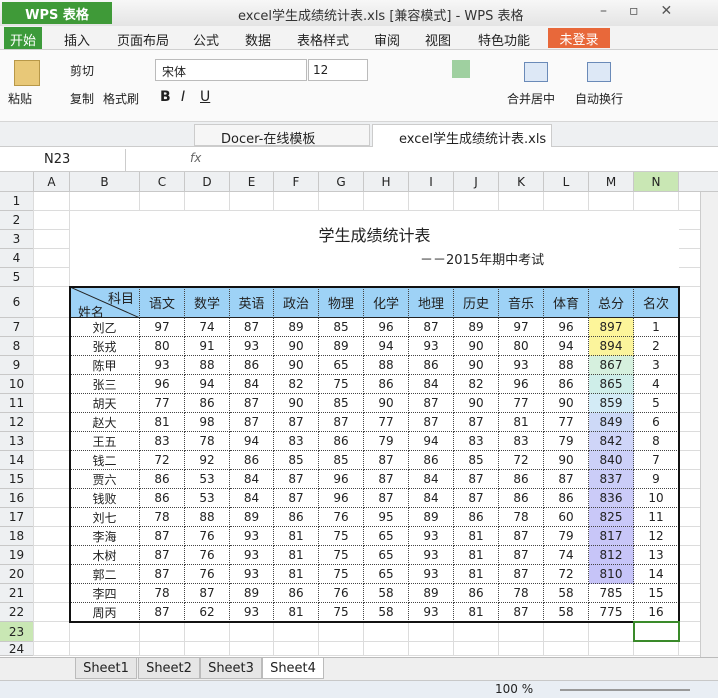 The width and height of the screenshot is (718, 698). What do you see at coordinates (476, 182) in the screenshot?
I see `column-header: J` at bounding box center [476, 182].